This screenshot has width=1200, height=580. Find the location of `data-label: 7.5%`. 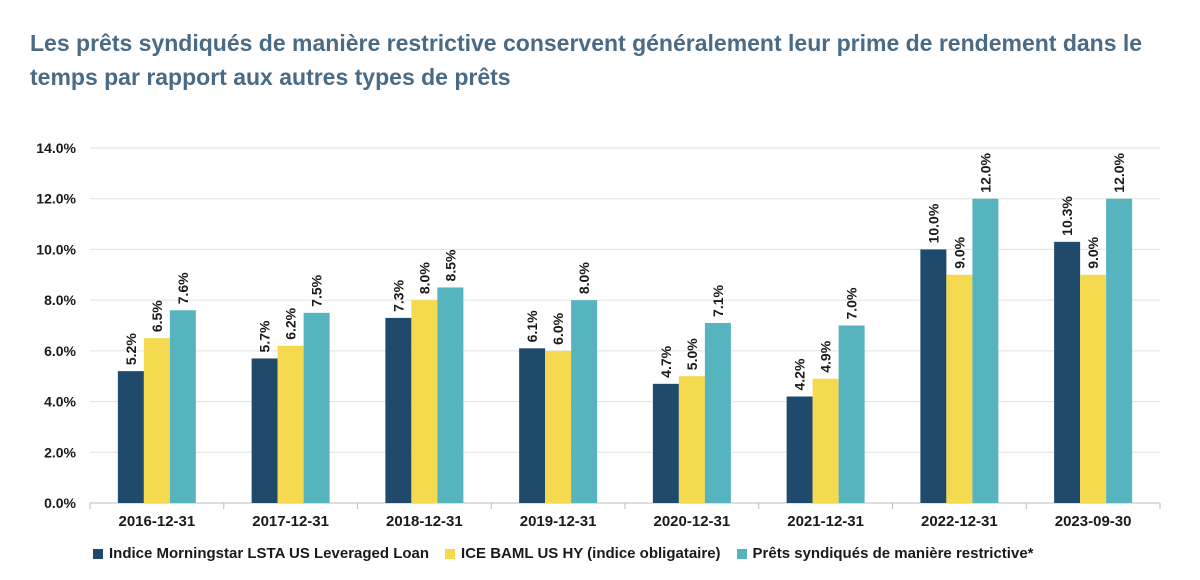

data-label: 7.5% is located at coordinates (317, 290).